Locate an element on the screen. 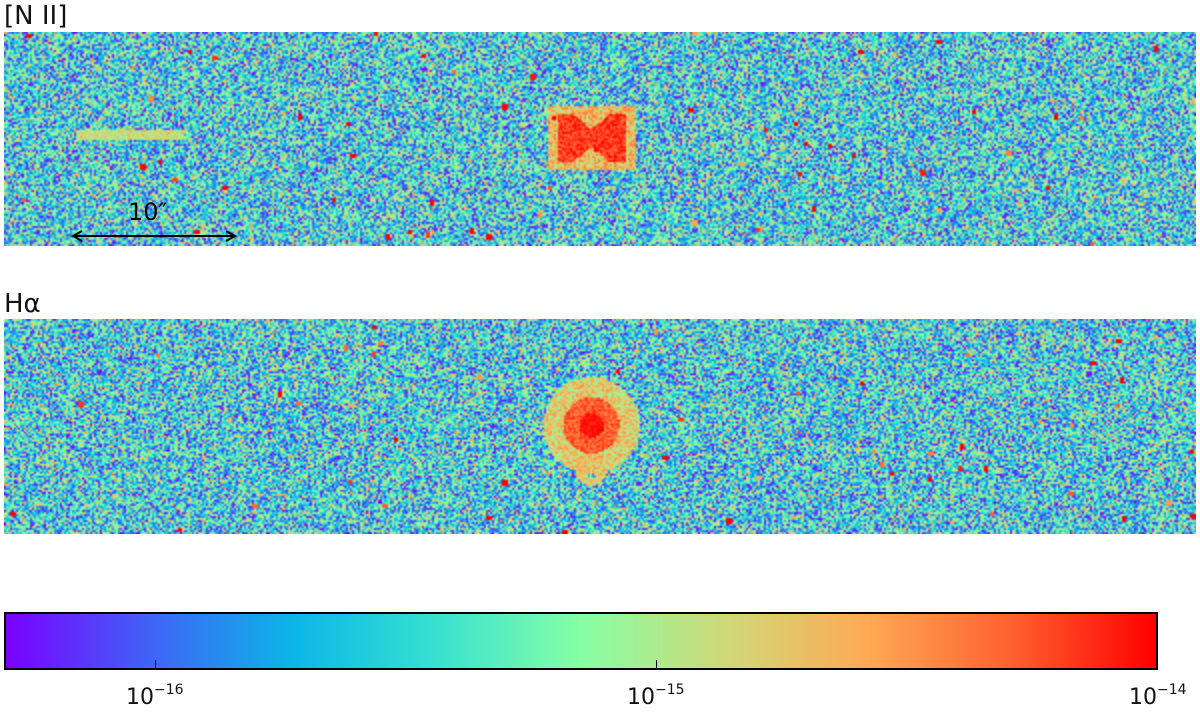  scale-bar-arrow is located at coordinates (154, 236).